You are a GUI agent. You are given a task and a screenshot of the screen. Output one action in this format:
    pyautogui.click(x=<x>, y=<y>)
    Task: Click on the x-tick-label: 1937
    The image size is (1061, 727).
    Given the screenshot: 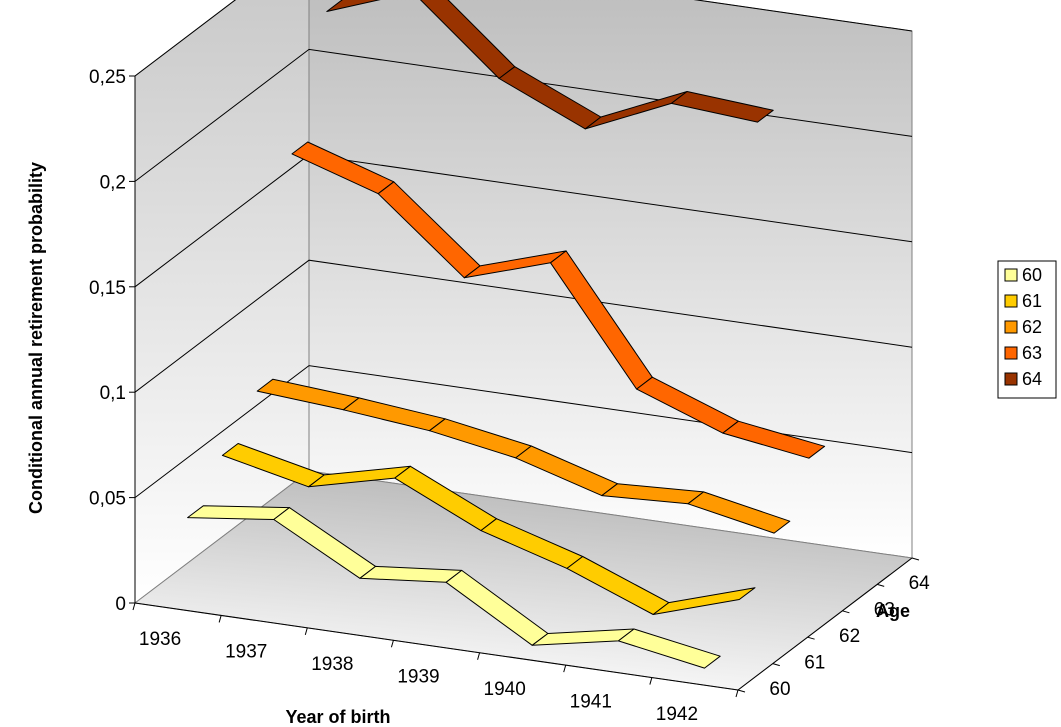 What is the action you would take?
    pyautogui.click(x=246, y=652)
    